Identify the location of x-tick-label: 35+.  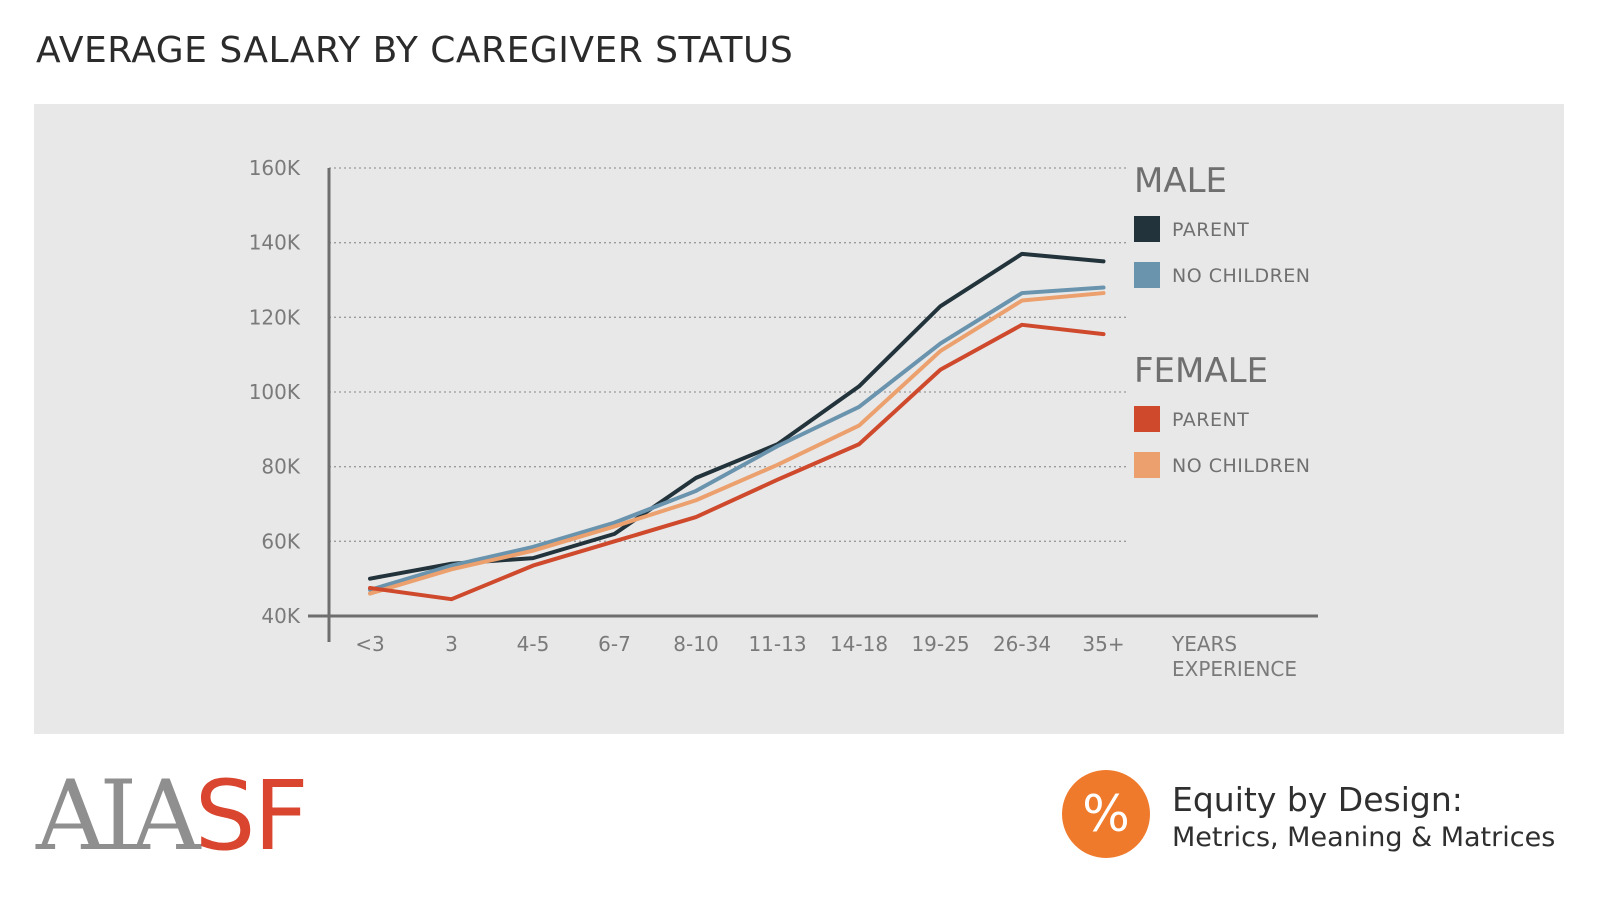
(1103, 644).